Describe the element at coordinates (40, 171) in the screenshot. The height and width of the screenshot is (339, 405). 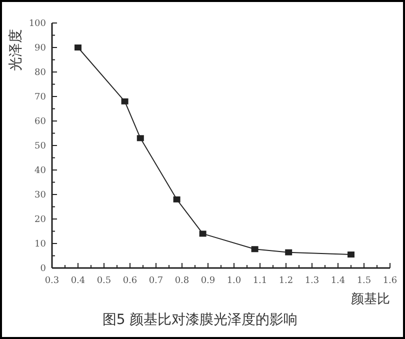
I see `y-tick-label: 40` at that location.